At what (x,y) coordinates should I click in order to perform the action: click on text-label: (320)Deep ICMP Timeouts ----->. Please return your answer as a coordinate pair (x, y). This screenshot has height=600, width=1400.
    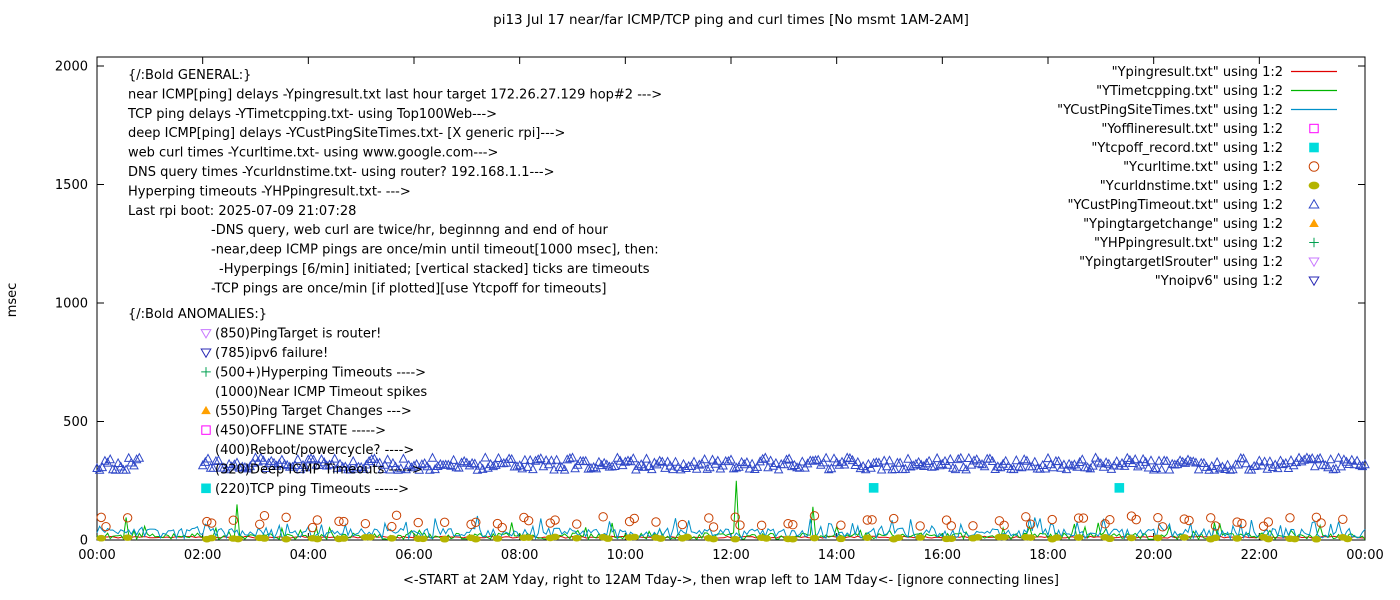
    Looking at the image, I should click on (319, 469).